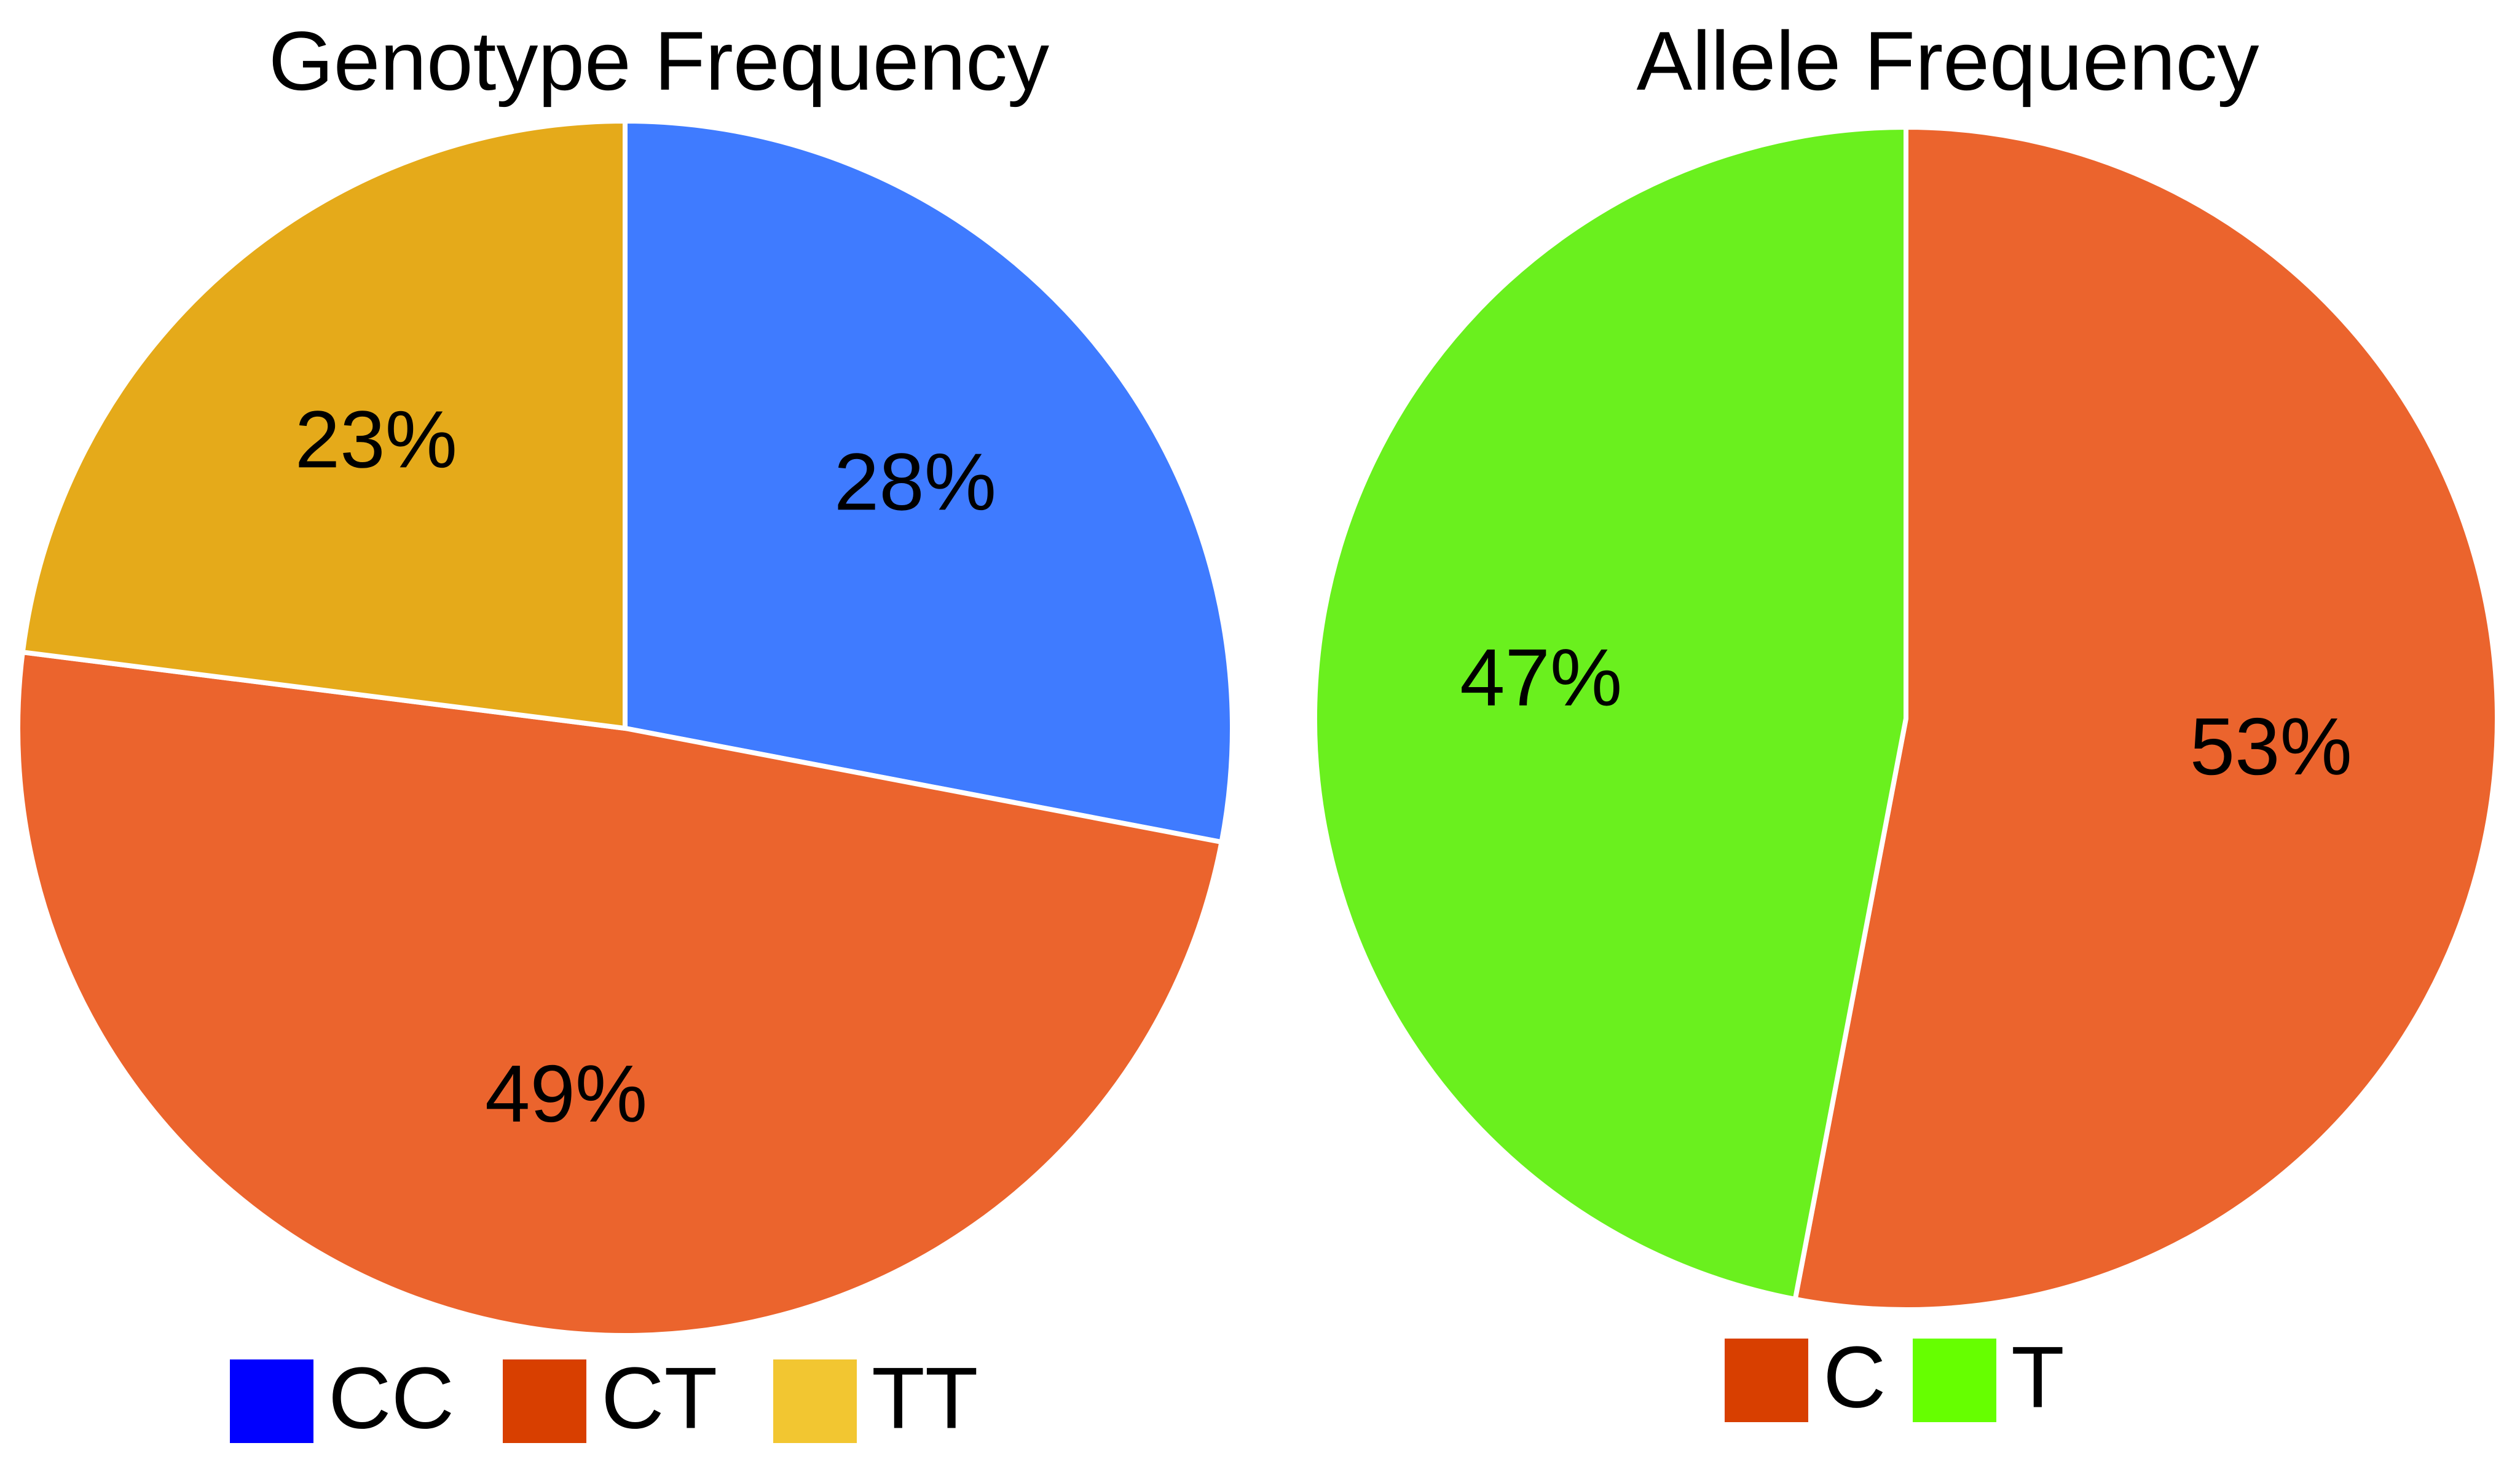  I want to click on data-label: 47%, so click(1541, 678).